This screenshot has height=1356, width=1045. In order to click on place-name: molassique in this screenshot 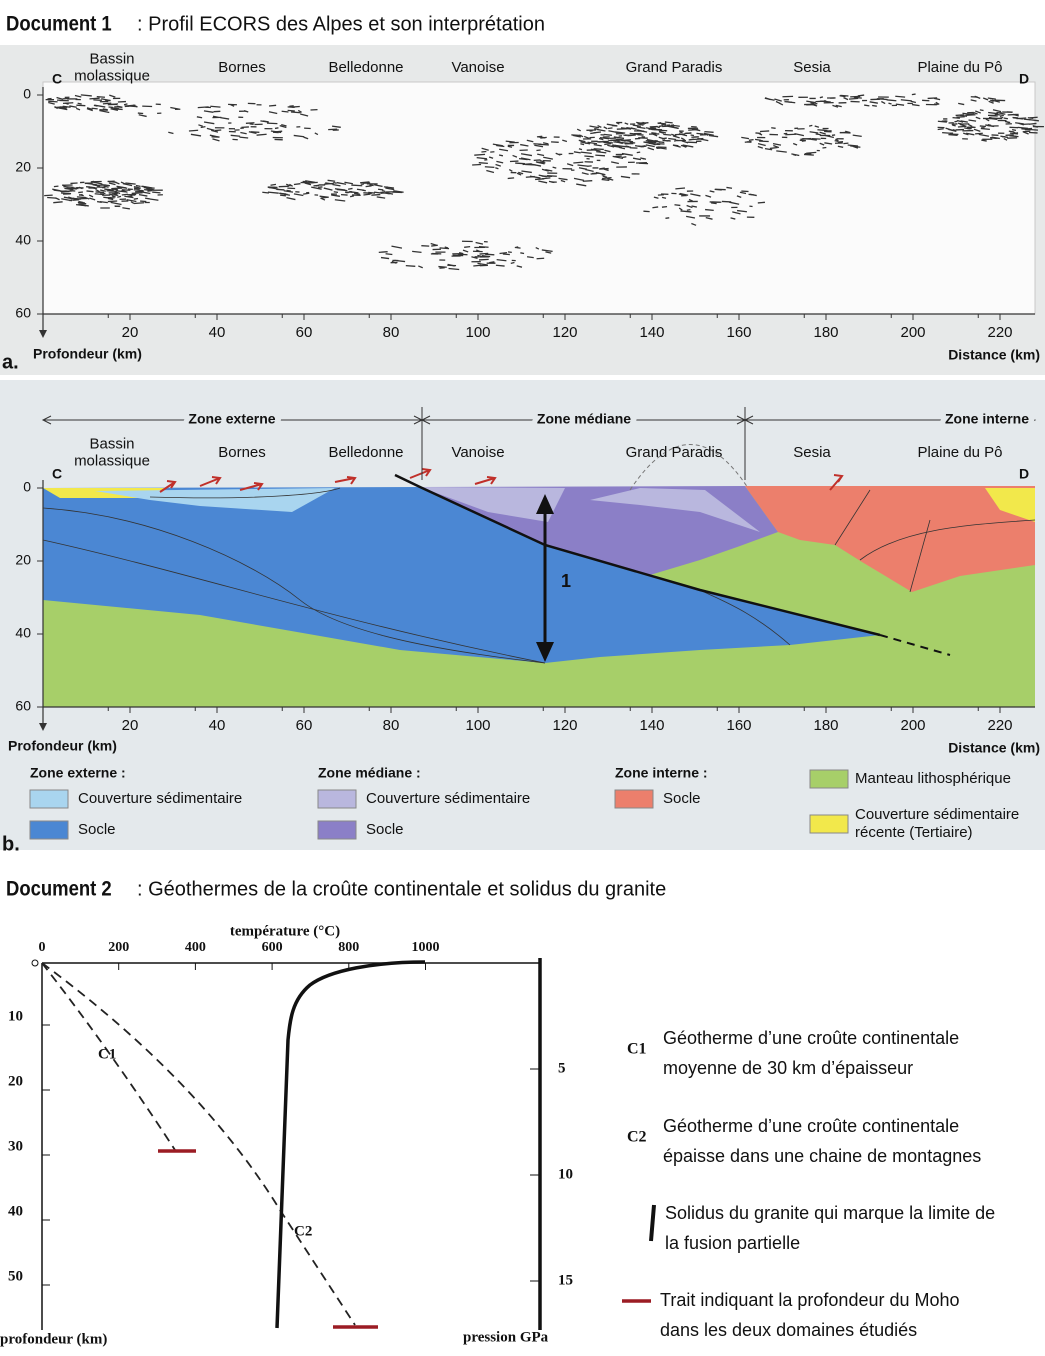, I will do `click(112, 75)`.